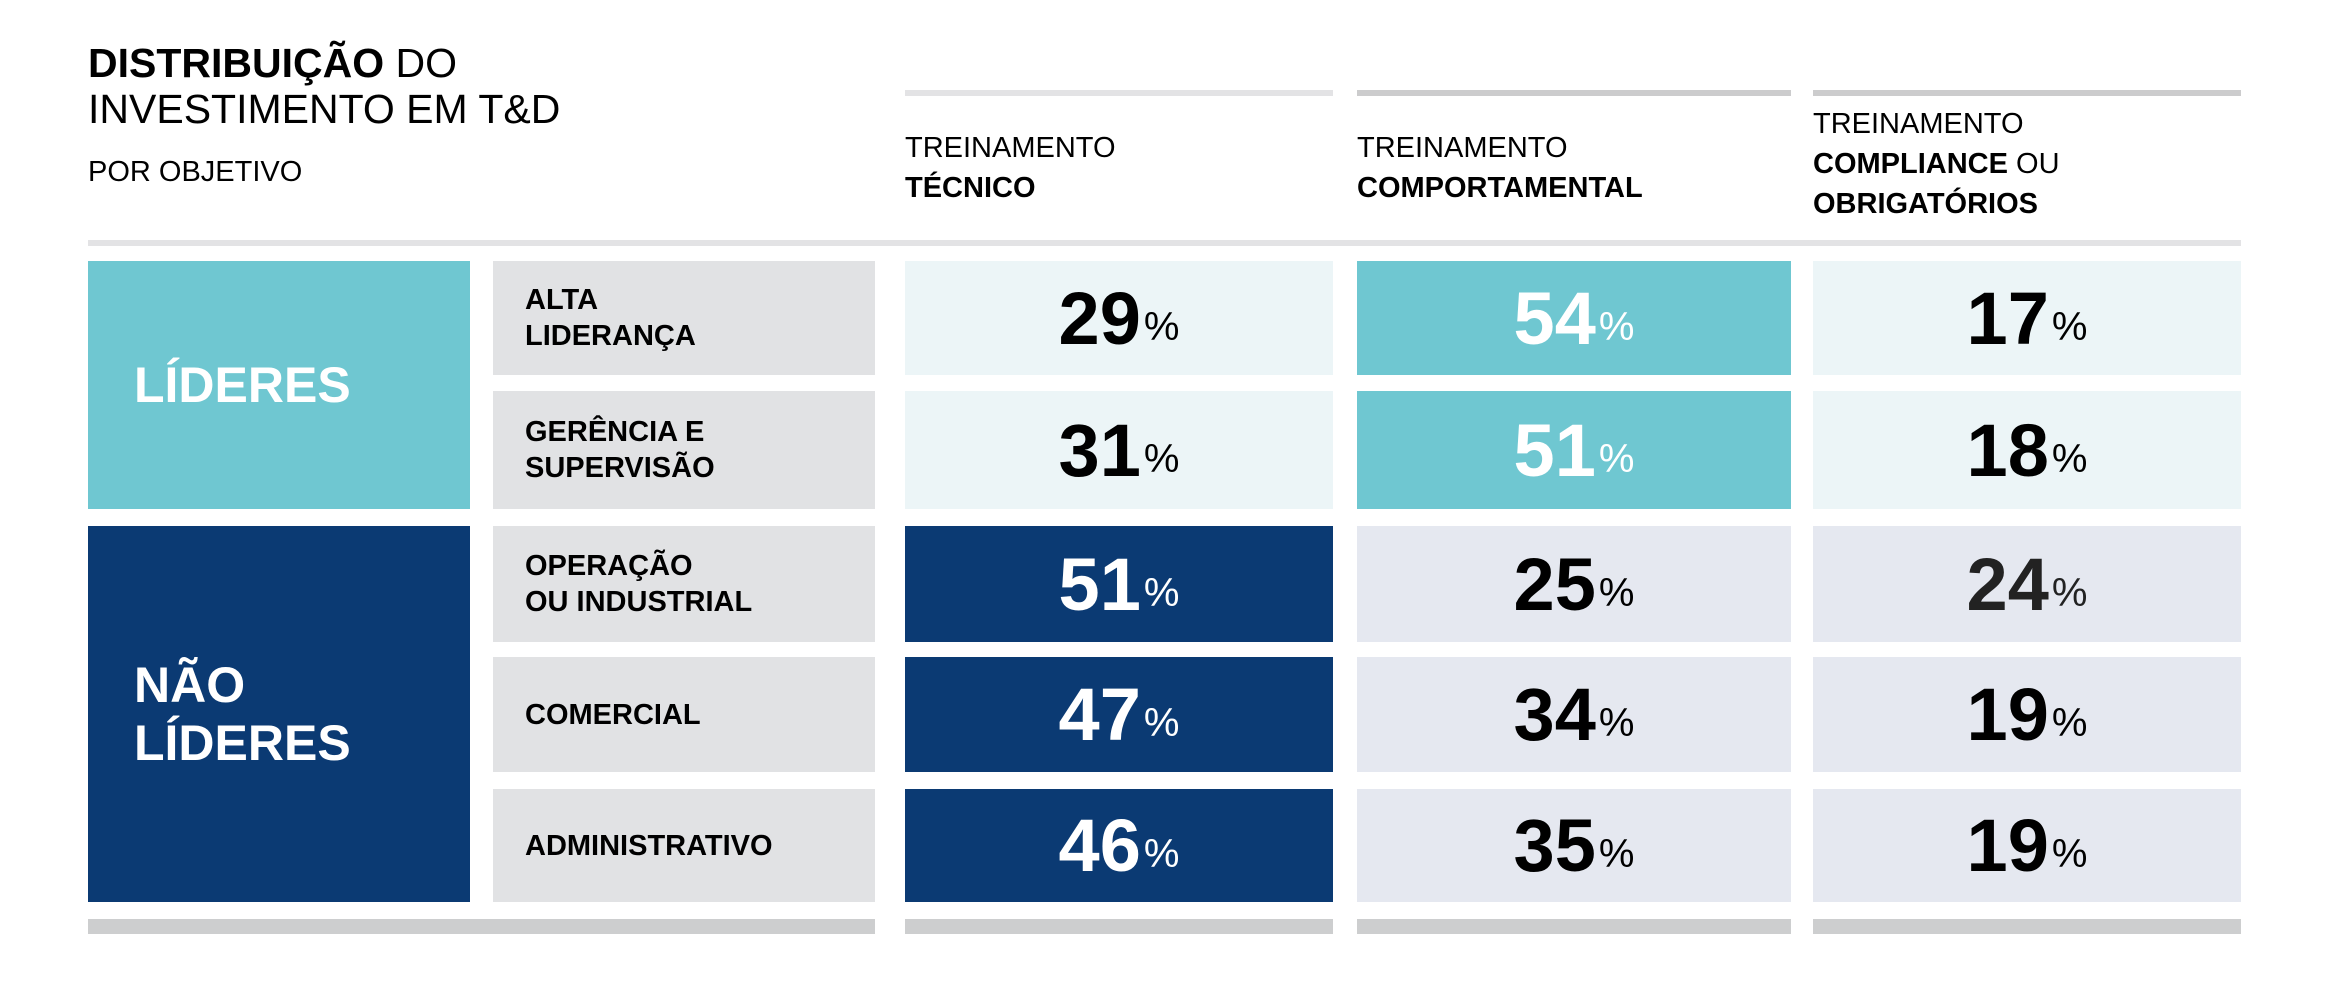 This screenshot has height=990, width=2342. I want to click on row-label: ALTA LIDERANÇA, so click(684, 318).